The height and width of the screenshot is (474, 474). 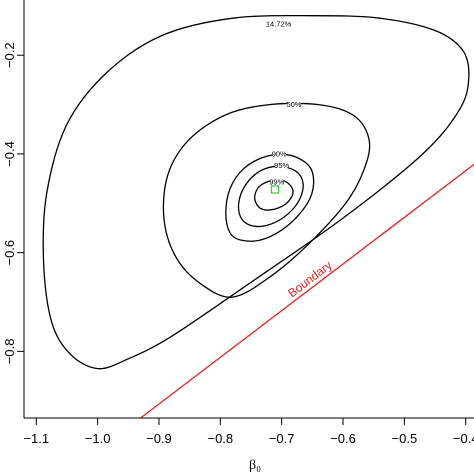 I want to click on y-tick-label: −0.6, so click(x=9, y=253).